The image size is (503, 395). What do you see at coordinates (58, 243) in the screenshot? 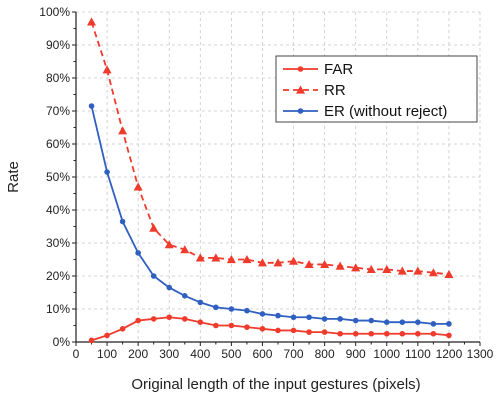
I see `y-tick-label: 30%` at bounding box center [58, 243].